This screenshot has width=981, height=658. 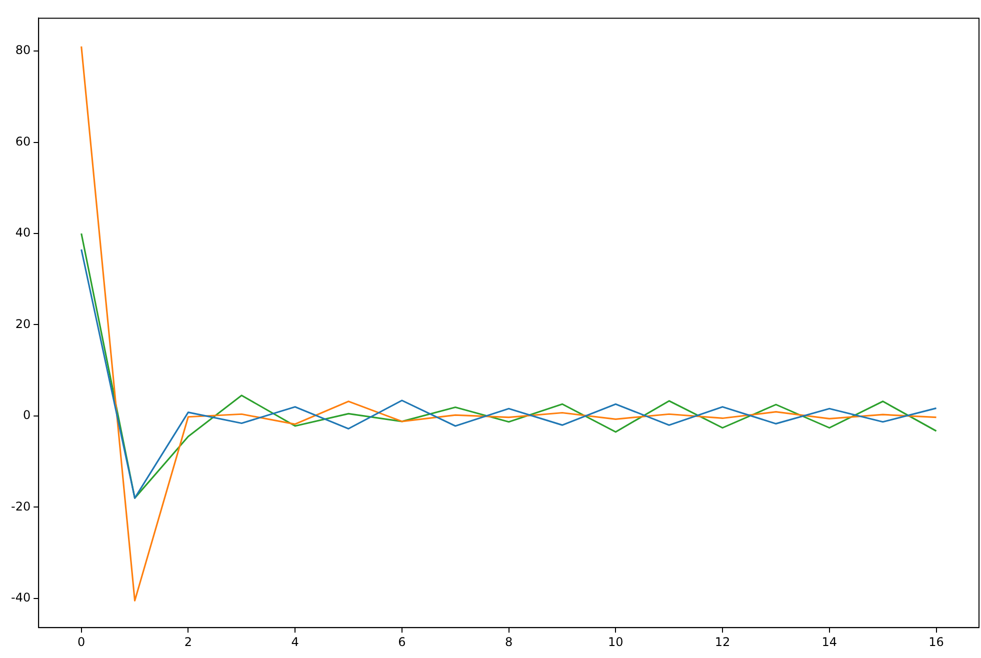 I want to click on x-tick-label: 12, so click(x=722, y=641).